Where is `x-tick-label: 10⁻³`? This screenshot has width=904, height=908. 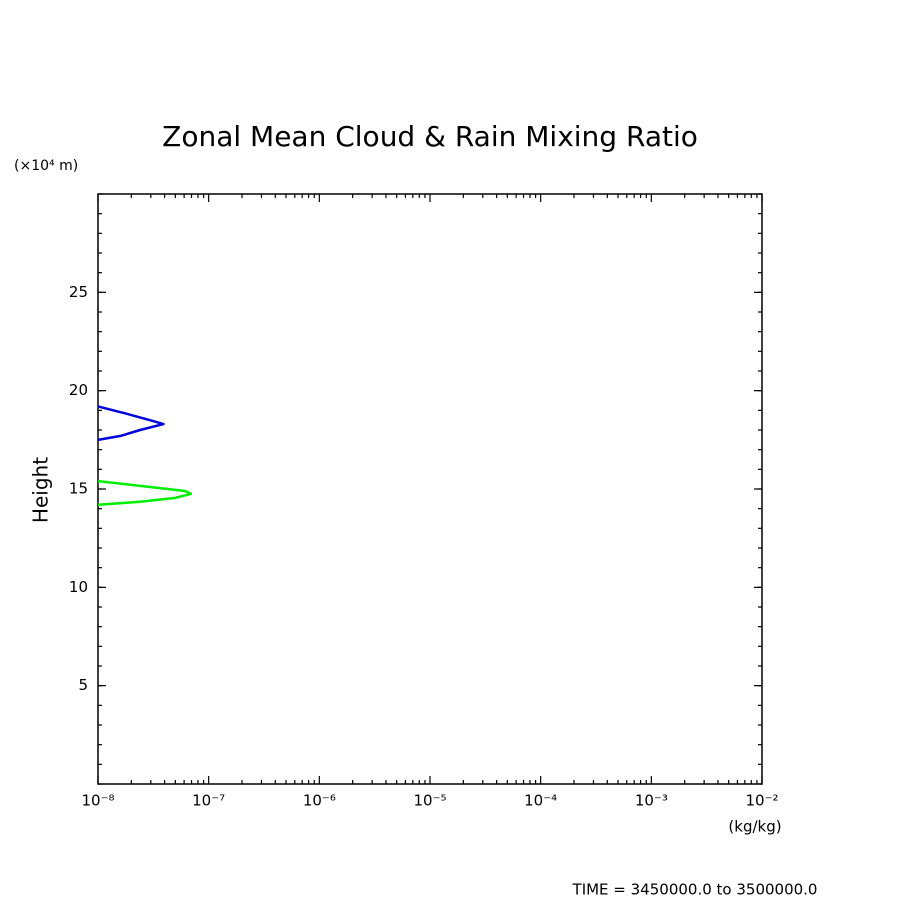
x-tick-label: 10⁻³ is located at coordinates (651, 801).